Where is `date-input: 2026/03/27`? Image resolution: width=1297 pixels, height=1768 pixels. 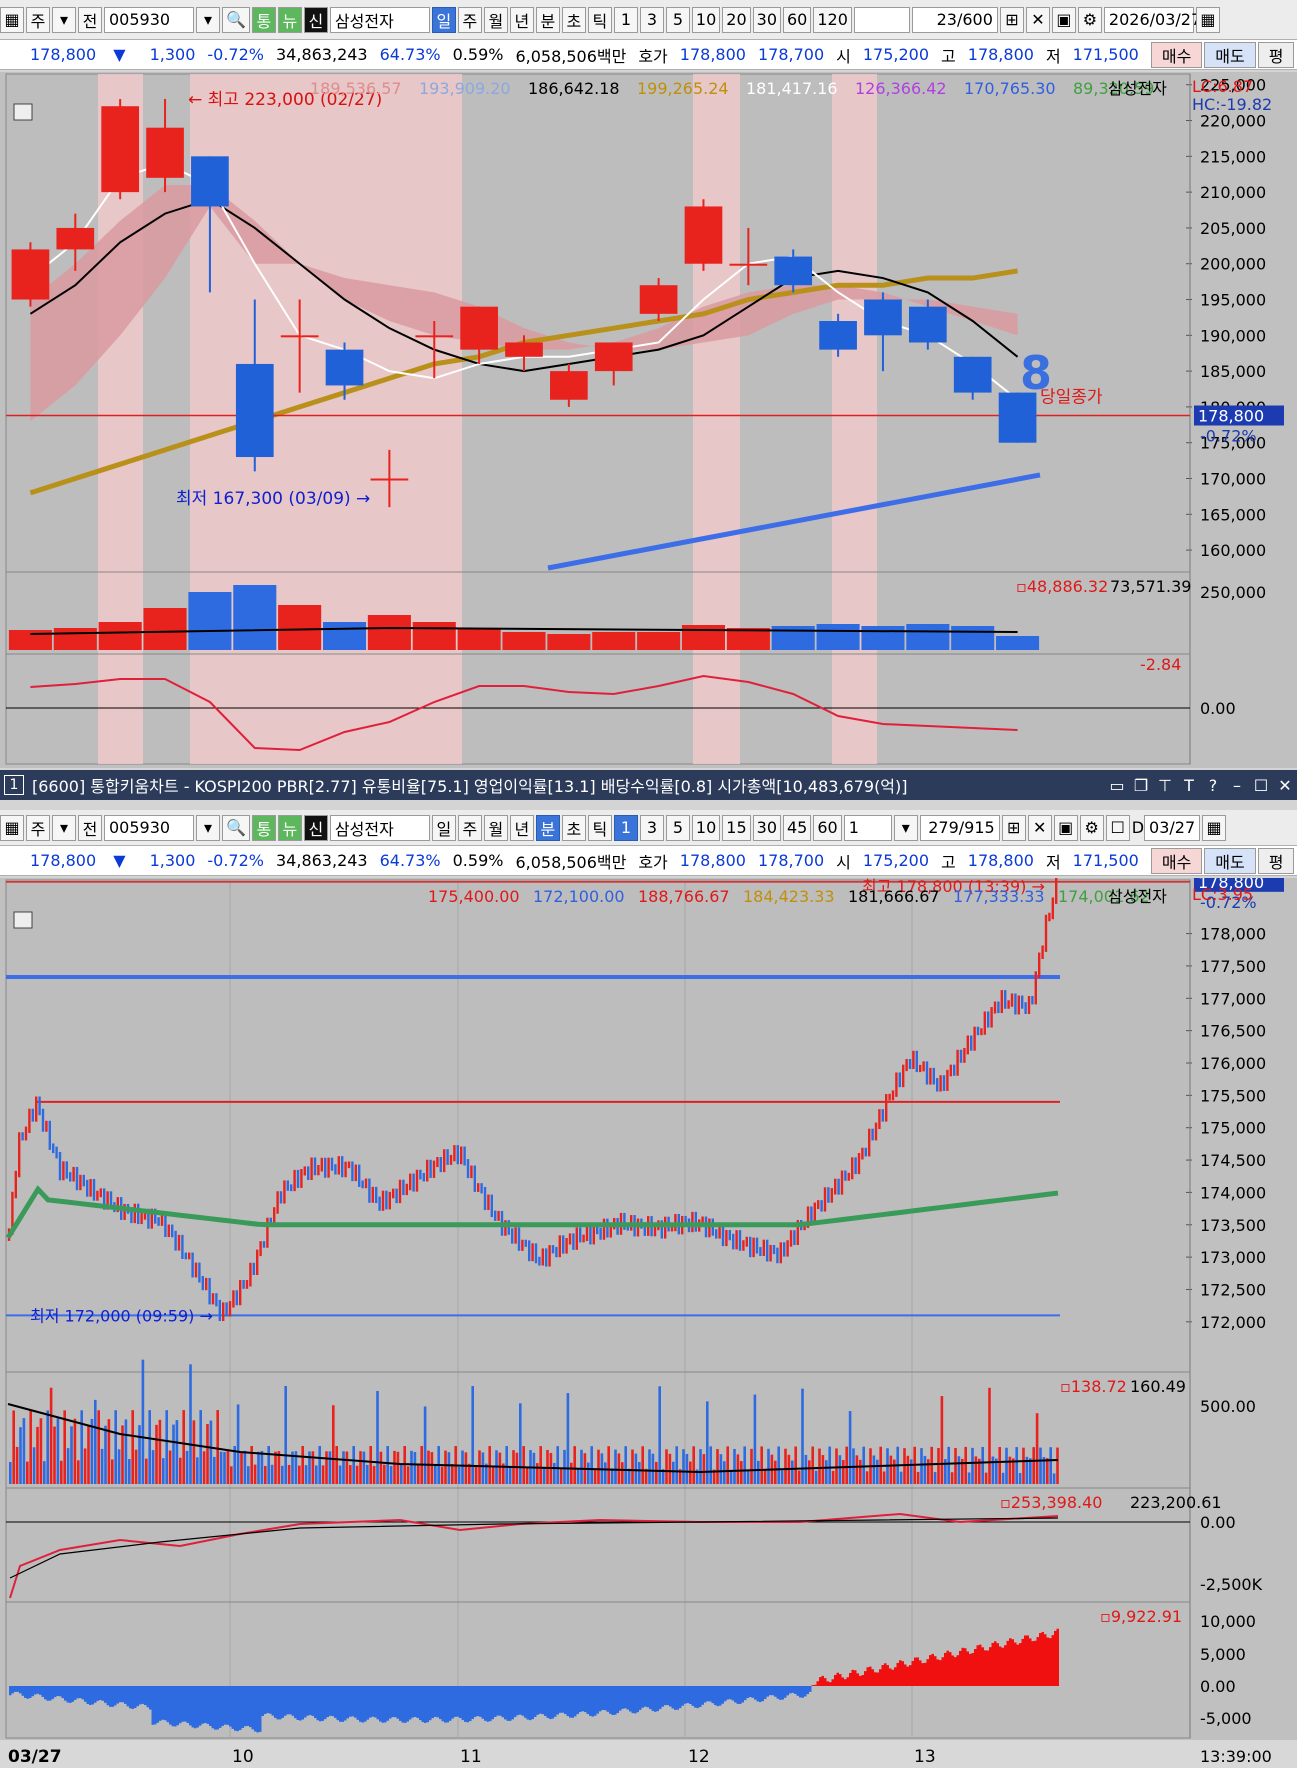
date-input: 2026/03/27 is located at coordinates (1152, 19).